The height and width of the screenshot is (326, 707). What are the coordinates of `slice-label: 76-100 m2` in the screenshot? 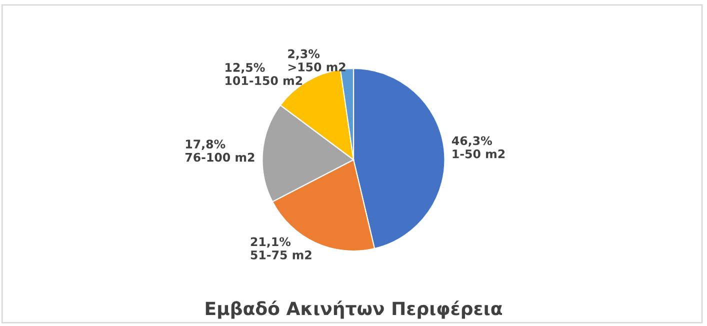 It's located at (219, 157).